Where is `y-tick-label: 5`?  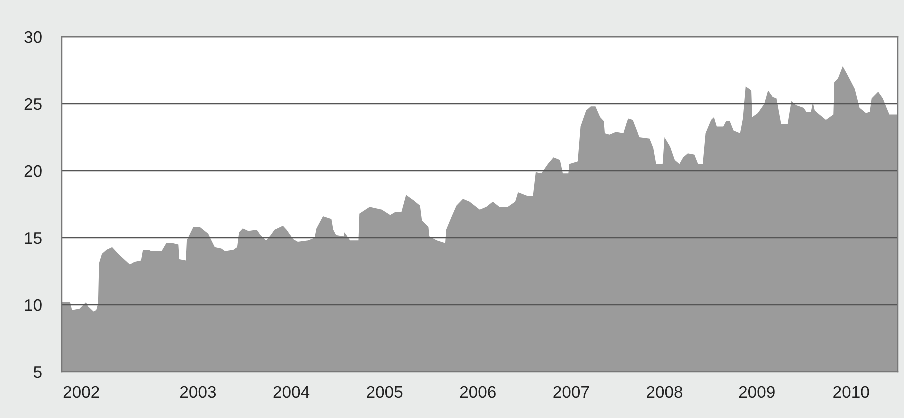
y-tick-label: 5 is located at coordinates (38, 372).